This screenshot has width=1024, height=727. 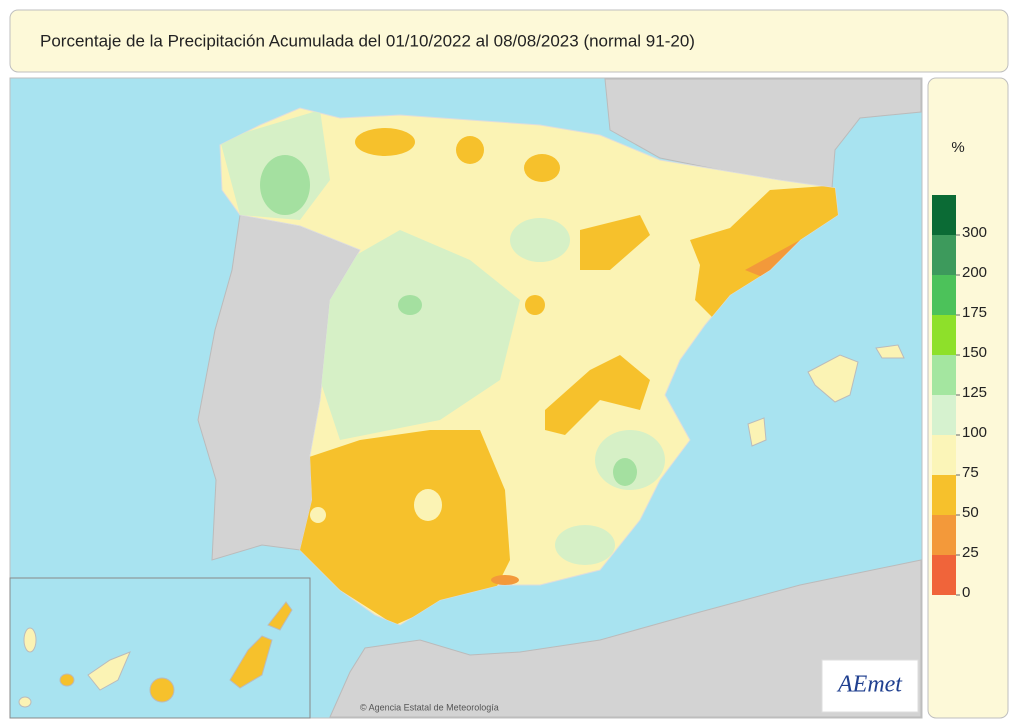 I want to click on gran-canaria, so click(x=162, y=690).